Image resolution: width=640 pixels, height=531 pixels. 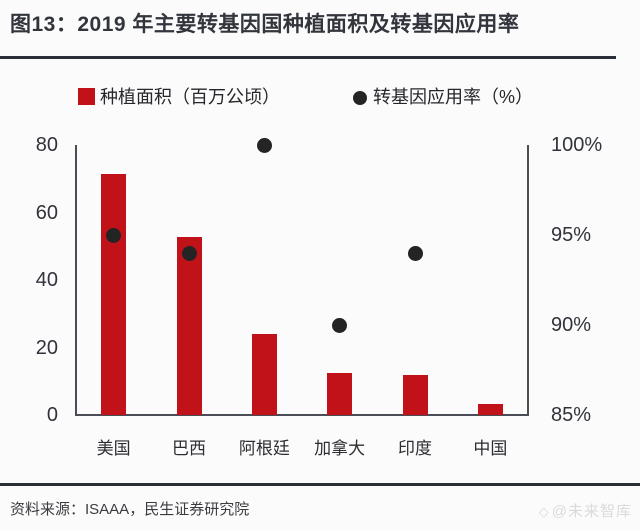 I want to click on left-axis-tick-label: 20, so click(x=46, y=347).